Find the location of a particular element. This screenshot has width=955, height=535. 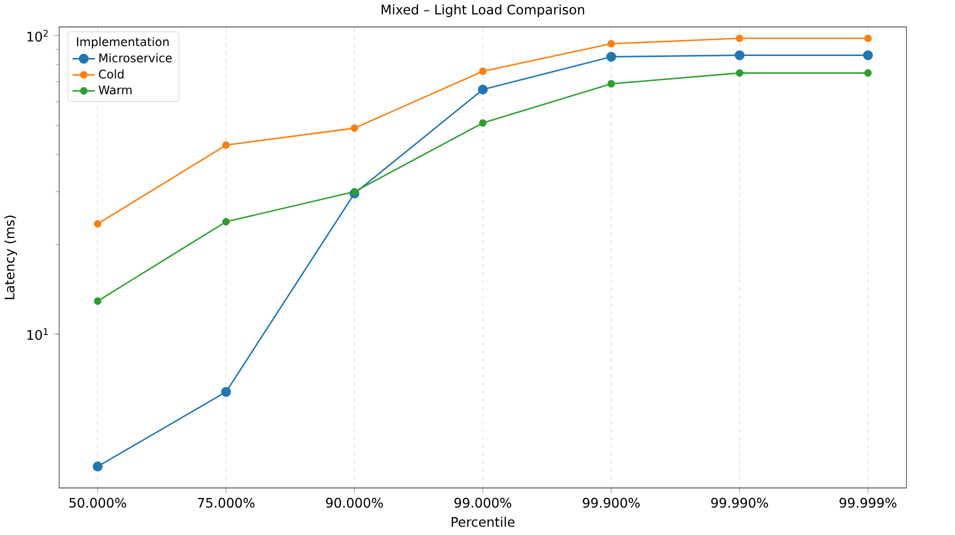

x-axis-title: Percentile is located at coordinates (483, 522).